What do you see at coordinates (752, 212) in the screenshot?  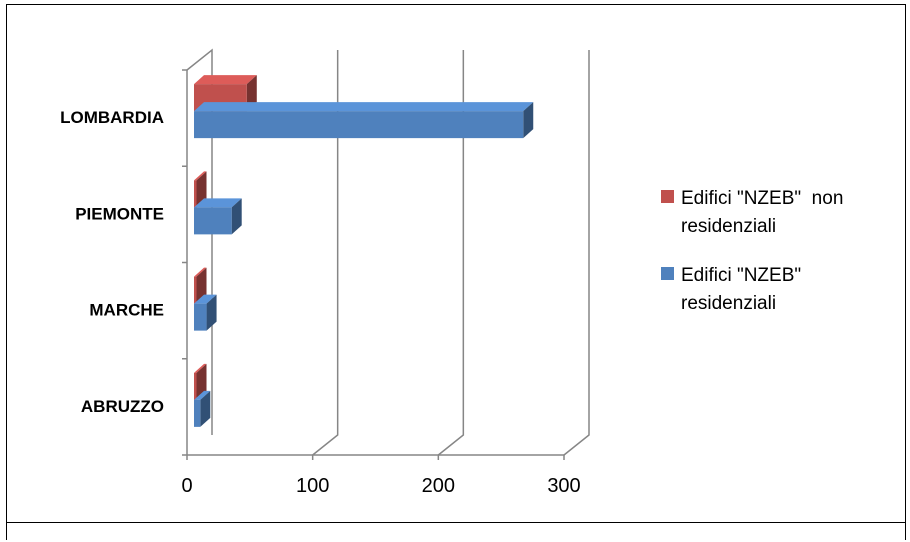 I see `legend-item: Edifici "NZEB" non residenziali` at bounding box center [752, 212].